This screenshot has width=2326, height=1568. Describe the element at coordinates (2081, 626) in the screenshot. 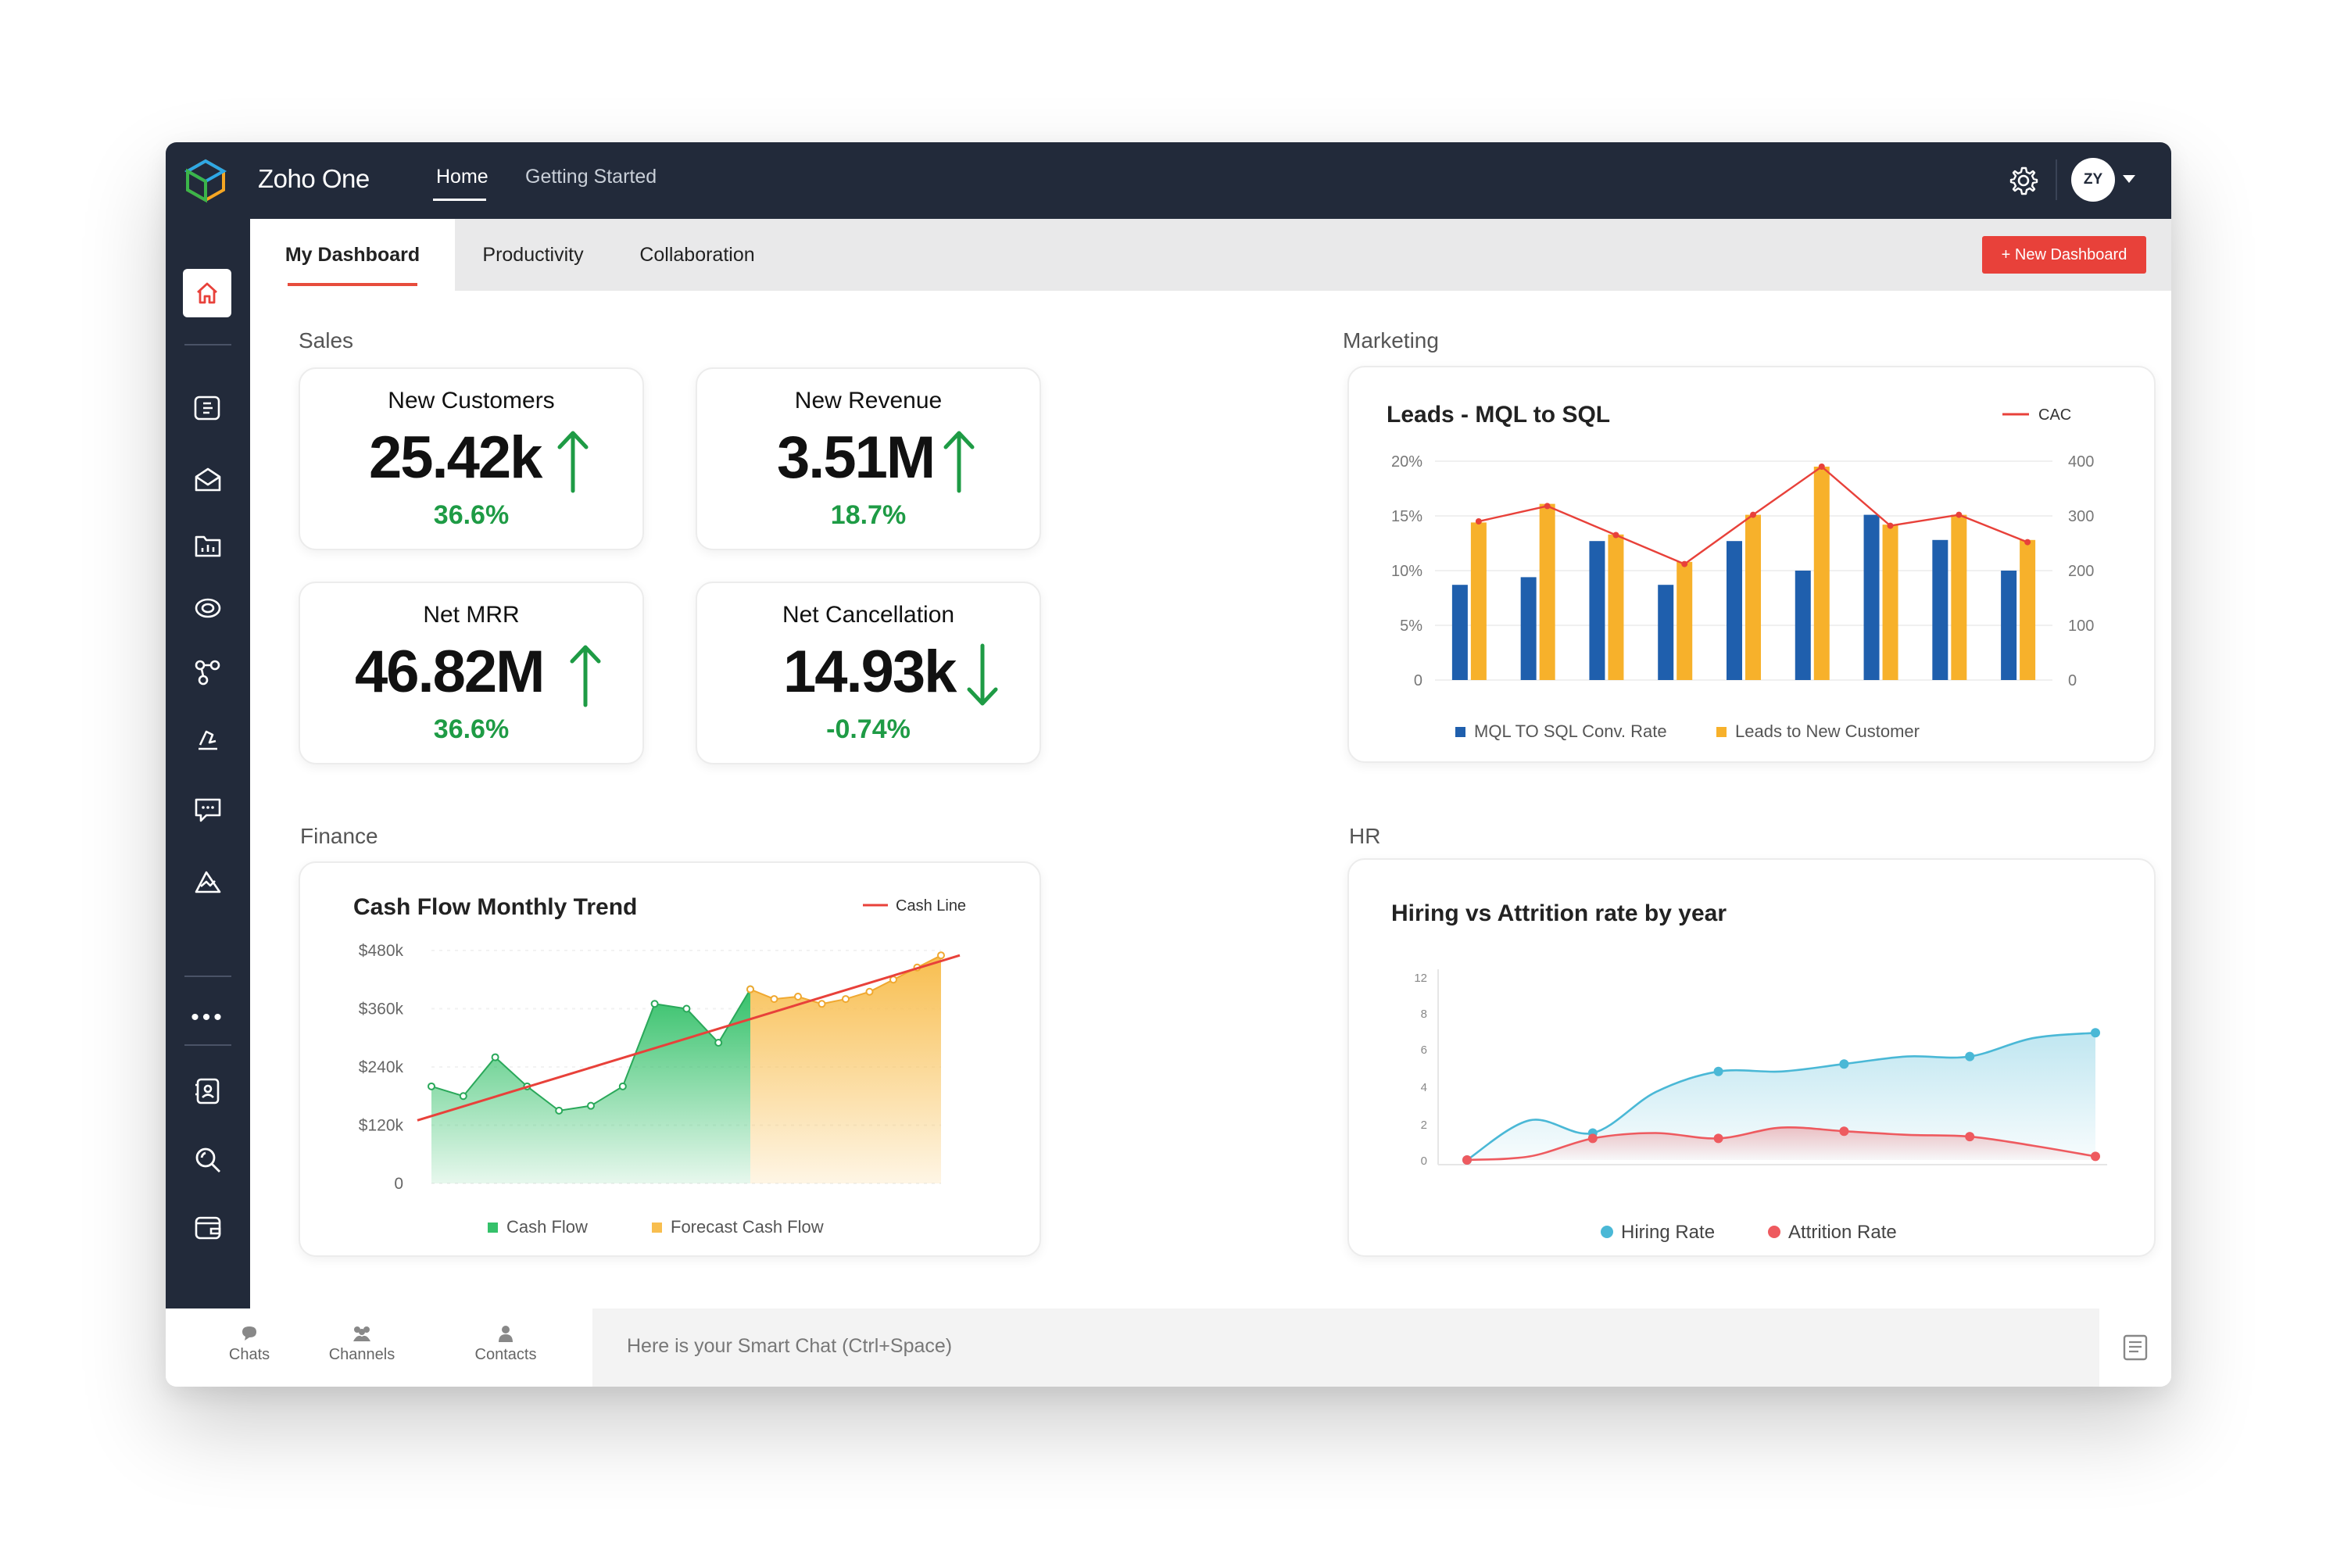

I see `y-right-tick-label: 100` at that location.